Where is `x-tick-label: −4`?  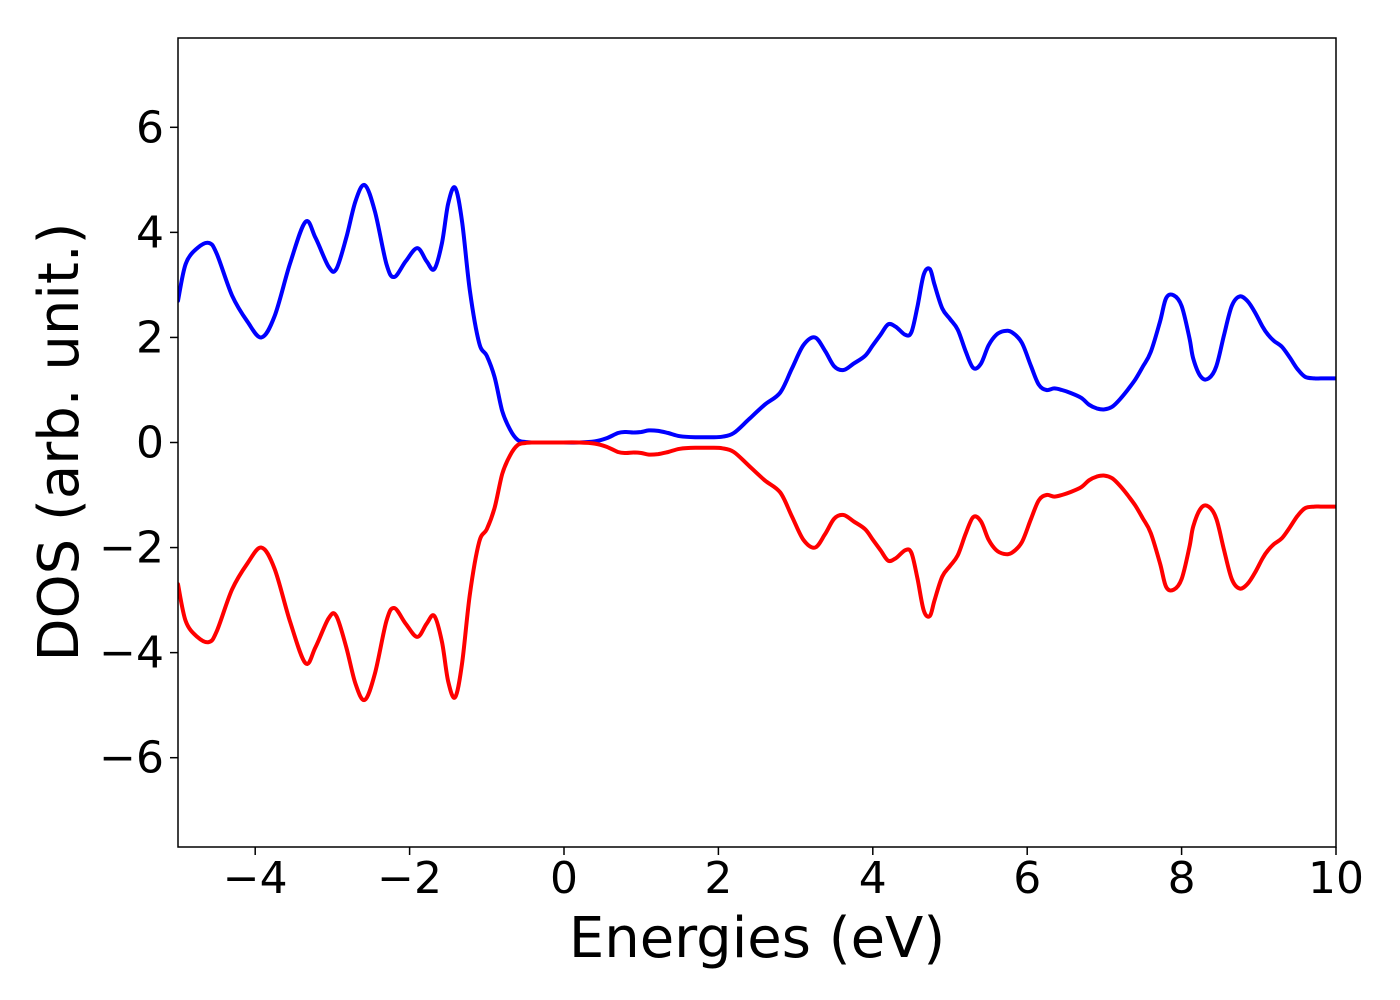
x-tick-label: −4 is located at coordinates (255, 878).